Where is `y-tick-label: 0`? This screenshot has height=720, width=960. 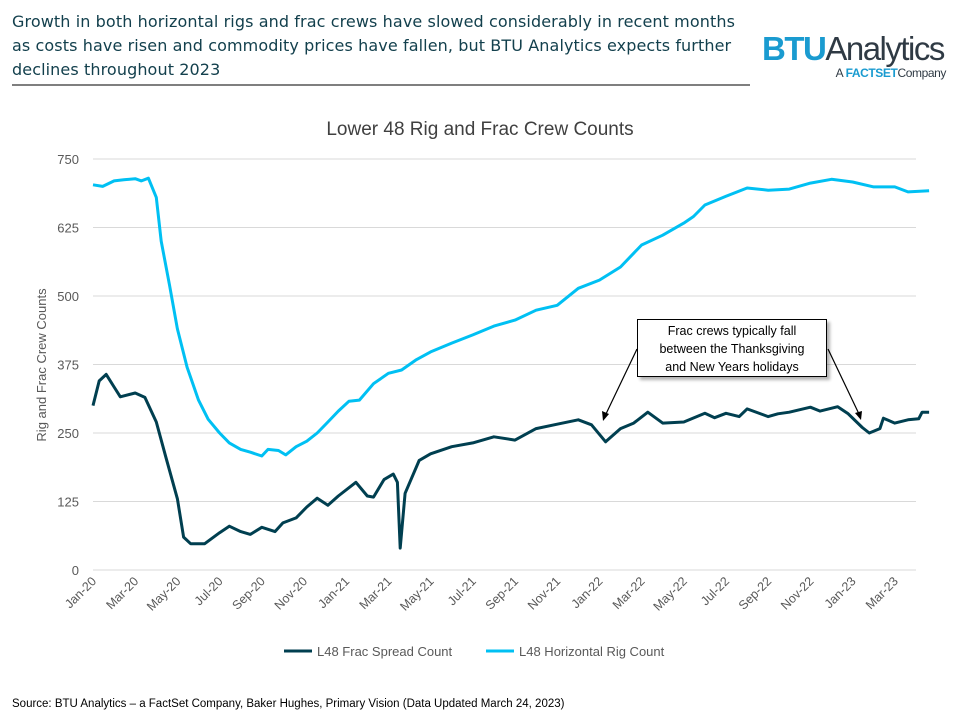
y-tick-label: 0 is located at coordinates (75, 570).